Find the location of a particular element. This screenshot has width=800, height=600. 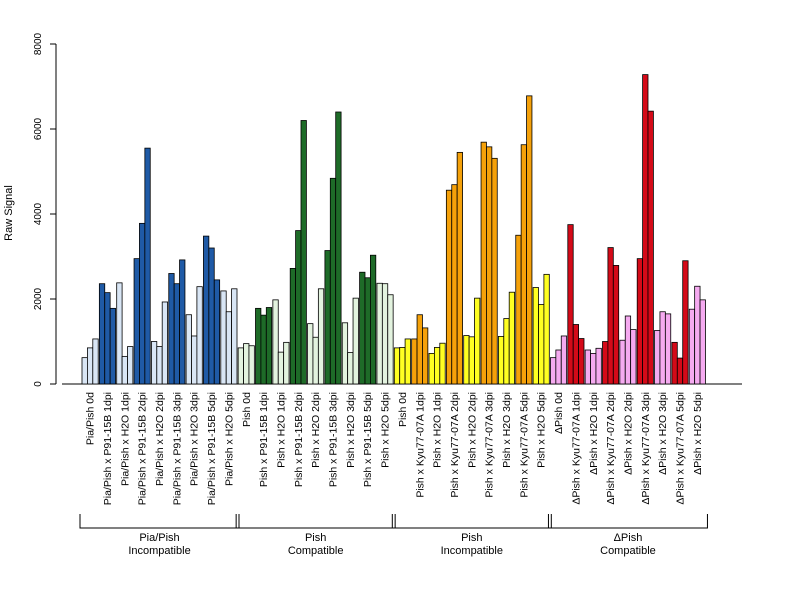

x-tick-label: Pia/Pish x P91-15B 5dpi is located at coordinates (212, 448).